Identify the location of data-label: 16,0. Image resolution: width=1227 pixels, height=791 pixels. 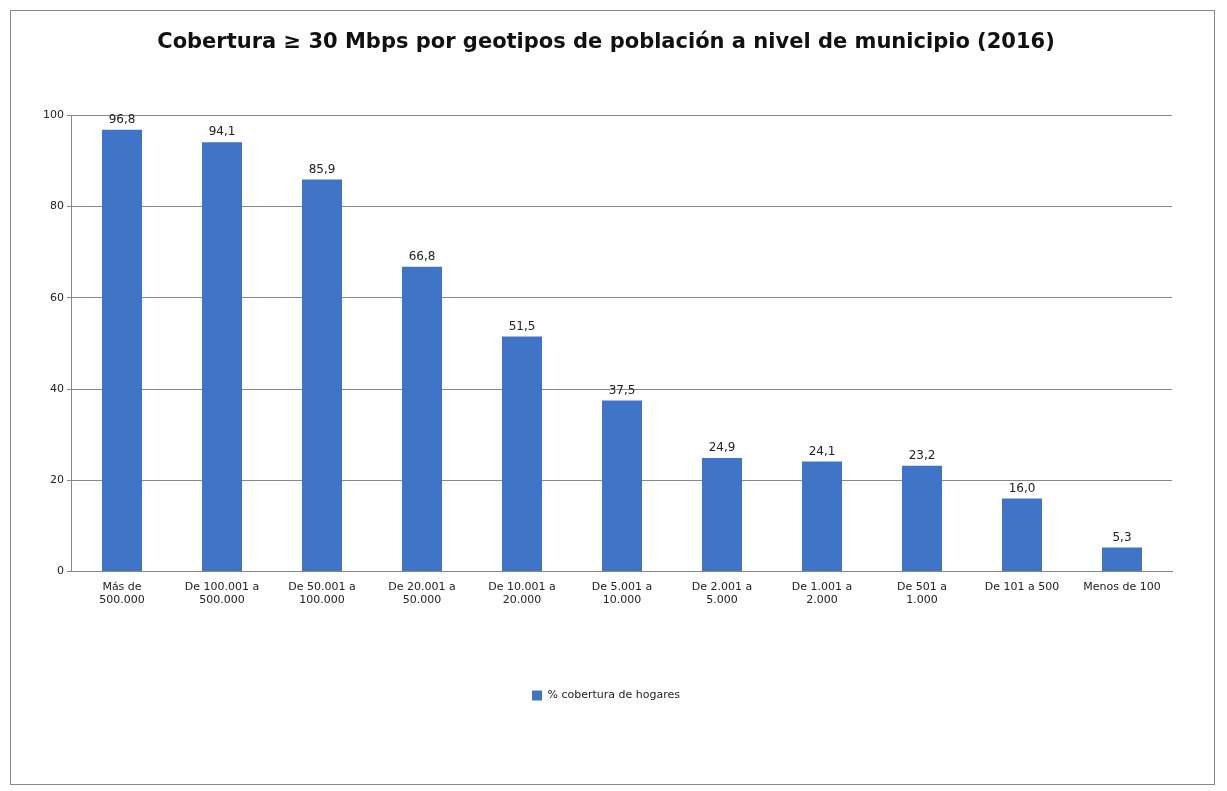
(1022, 487).